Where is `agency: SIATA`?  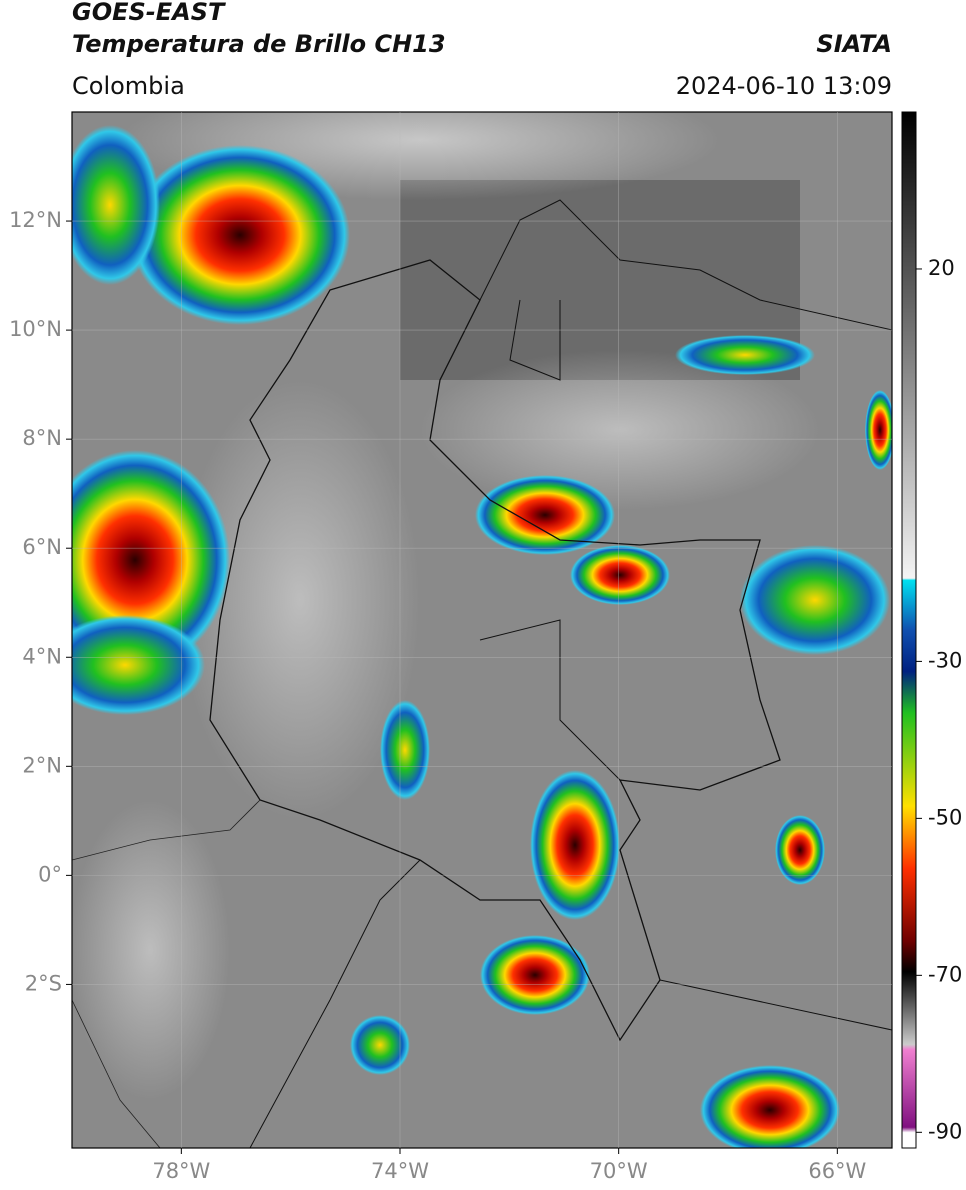 agency: SIATA is located at coordinates (854, 44).